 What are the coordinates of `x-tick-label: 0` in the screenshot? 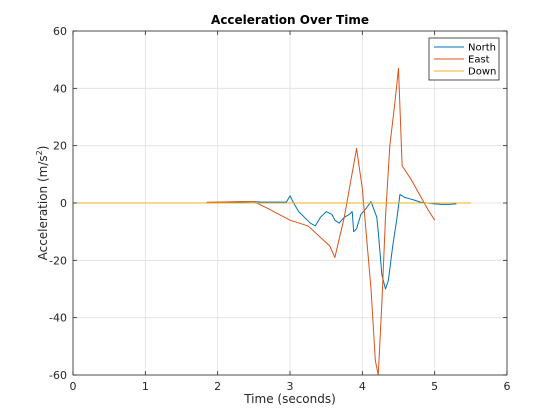 It's located at (73, 386).